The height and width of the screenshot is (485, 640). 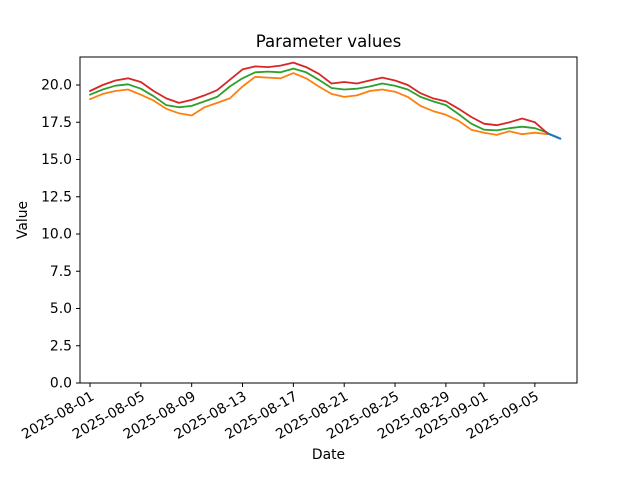 What do you see at coordinates (56, 197) in the screenshot?
I see `y-tick-label: 12.5` at bounding box center [56, 197].